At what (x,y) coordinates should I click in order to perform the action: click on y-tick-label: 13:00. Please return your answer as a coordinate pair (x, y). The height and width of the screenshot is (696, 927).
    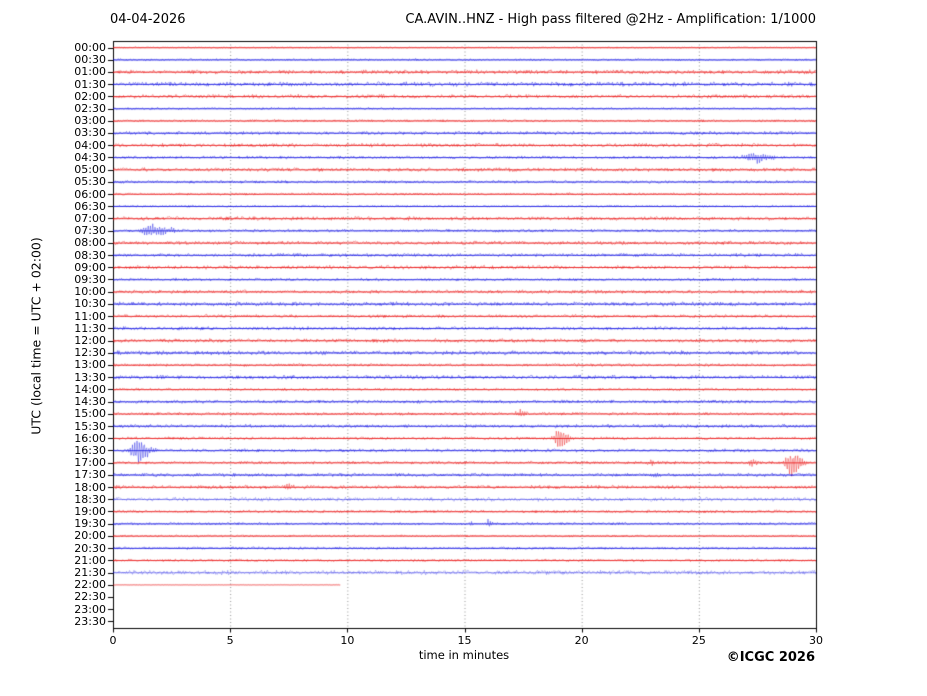
    Looking at the image, I should click on (90, 365).